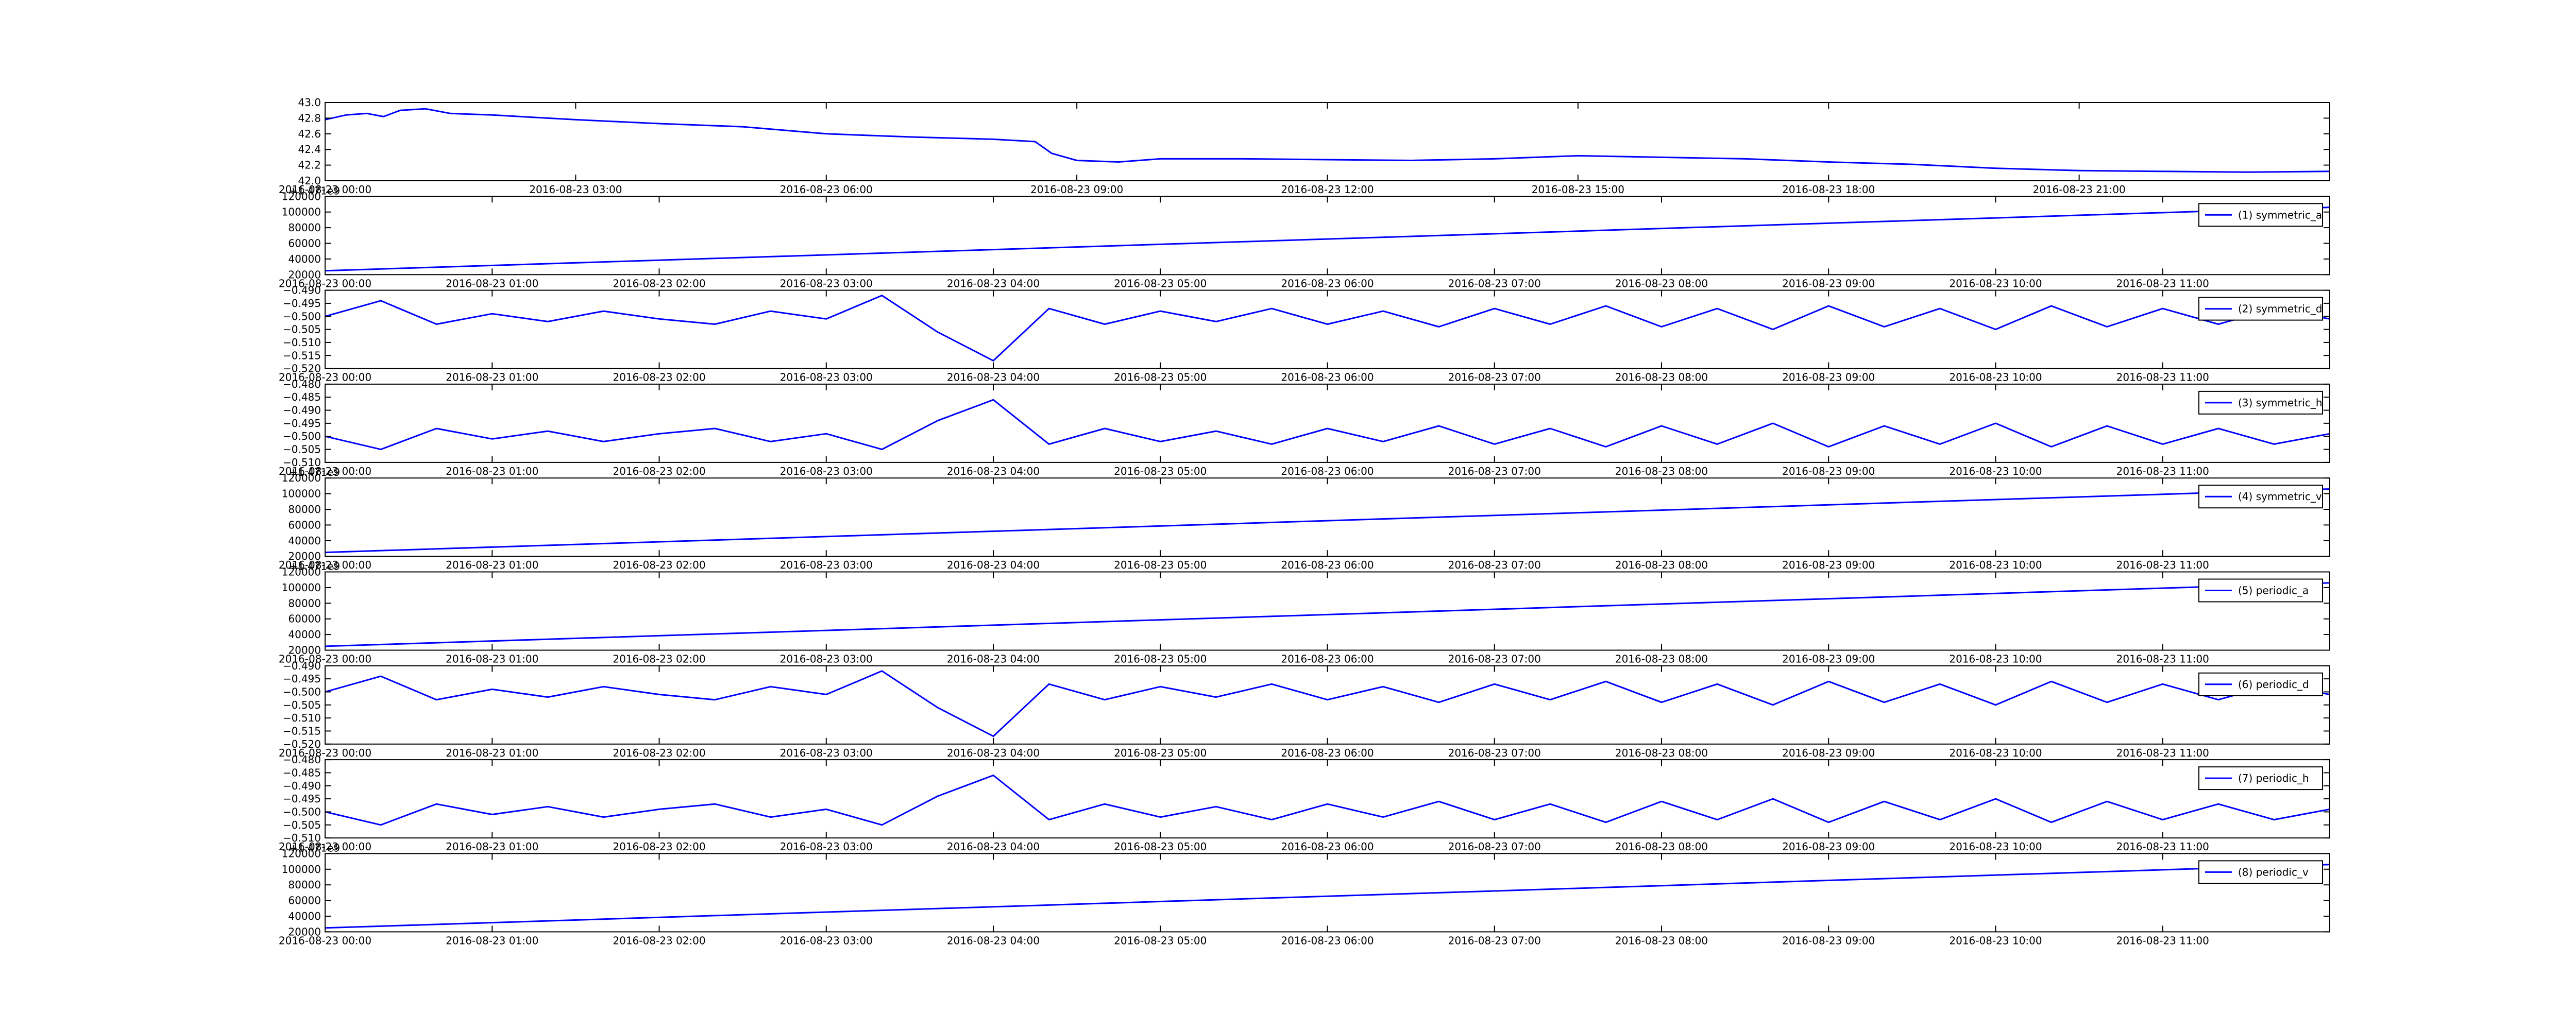 This screenshot has height=1030, width=2576. What do you see at coordinates (1327, 189) in the screenshot?
I see `x-tick-label: 2016-08-23 12:00` at bounding box center [1327, 189].